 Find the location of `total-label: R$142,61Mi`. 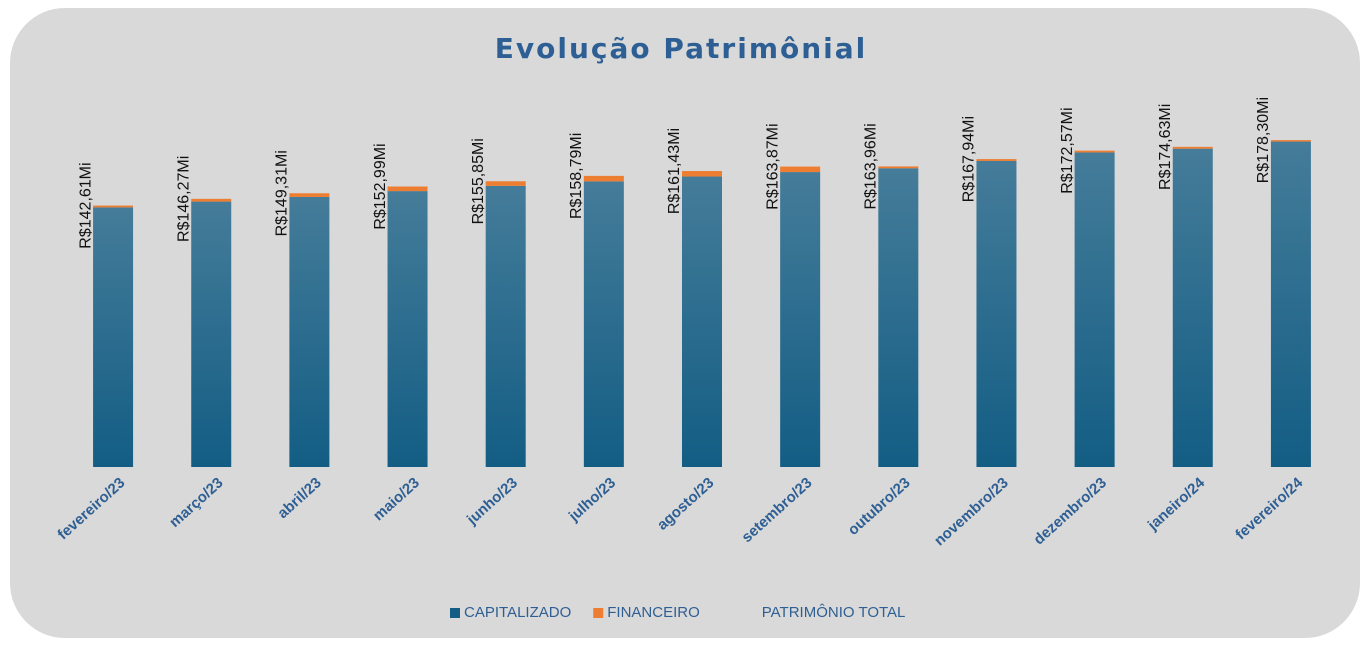

total-label: R$142,61Mi is located at coordinates (85, 205).